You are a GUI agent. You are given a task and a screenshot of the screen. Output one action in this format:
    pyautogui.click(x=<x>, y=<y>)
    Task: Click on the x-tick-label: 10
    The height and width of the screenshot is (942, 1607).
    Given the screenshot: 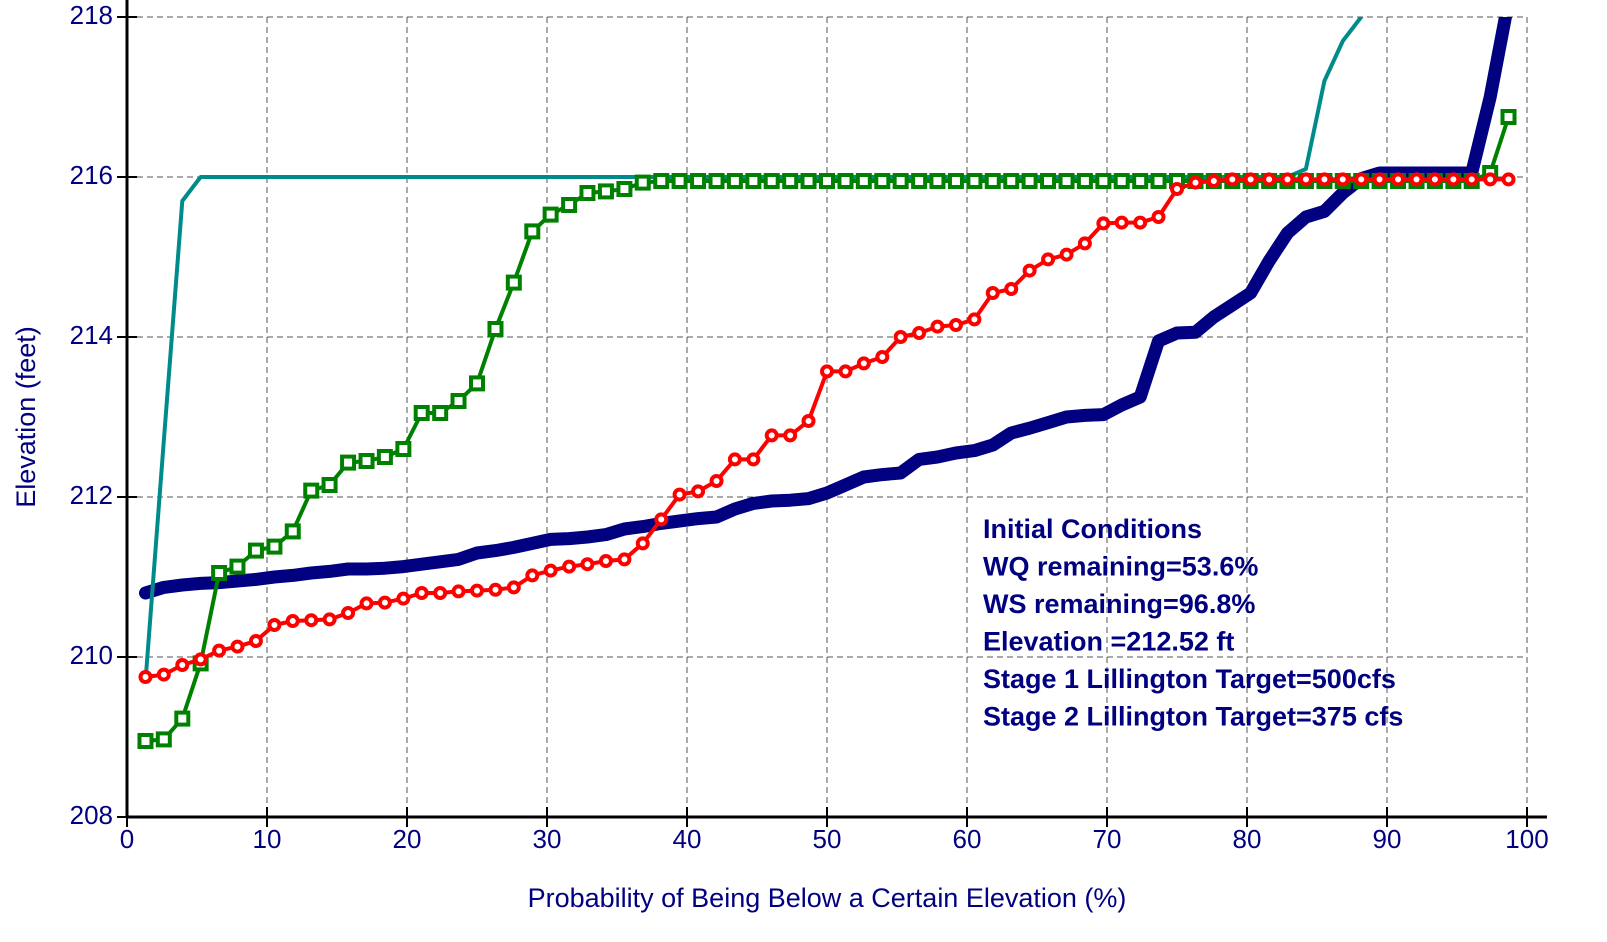 What is the action you would take?
    pyautogui.click(x=267, y=839)
    